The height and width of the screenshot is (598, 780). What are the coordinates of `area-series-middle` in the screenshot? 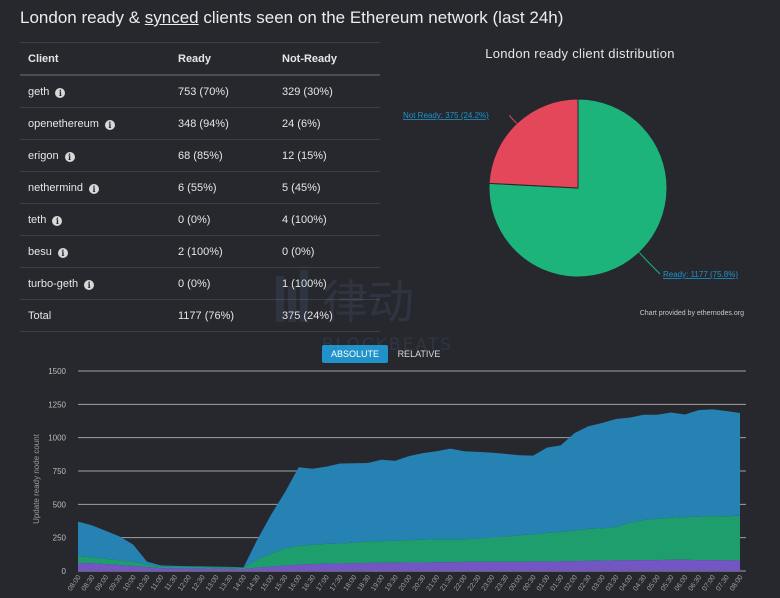 It's located at (409, 542).